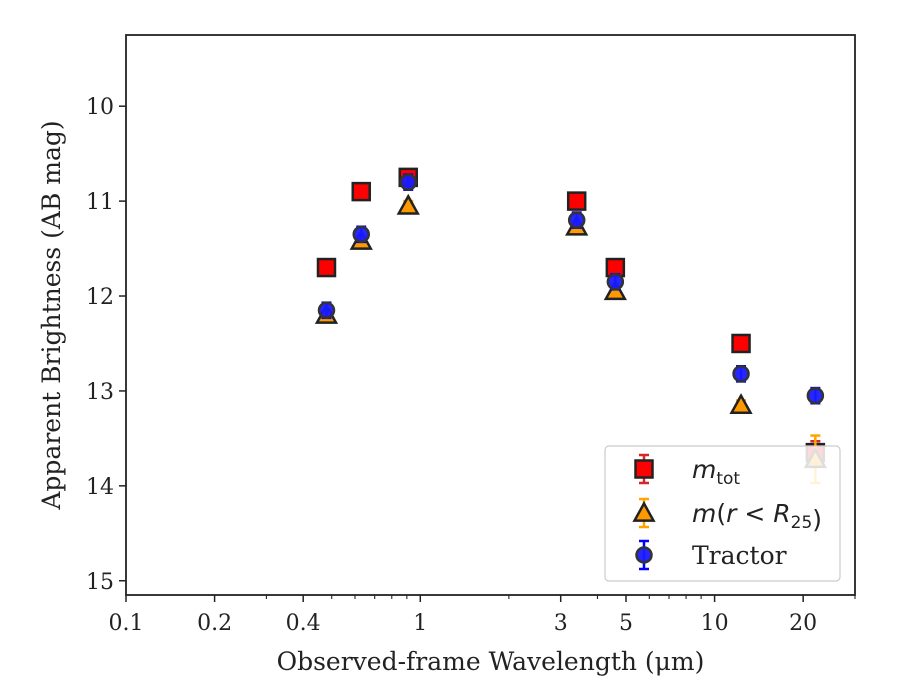 This screenshot has height=700, width=900. What do you see at coordinates (100, 202) in the screenshot?
I see `y-tick-label: 11` at bounding box center [100, 202].